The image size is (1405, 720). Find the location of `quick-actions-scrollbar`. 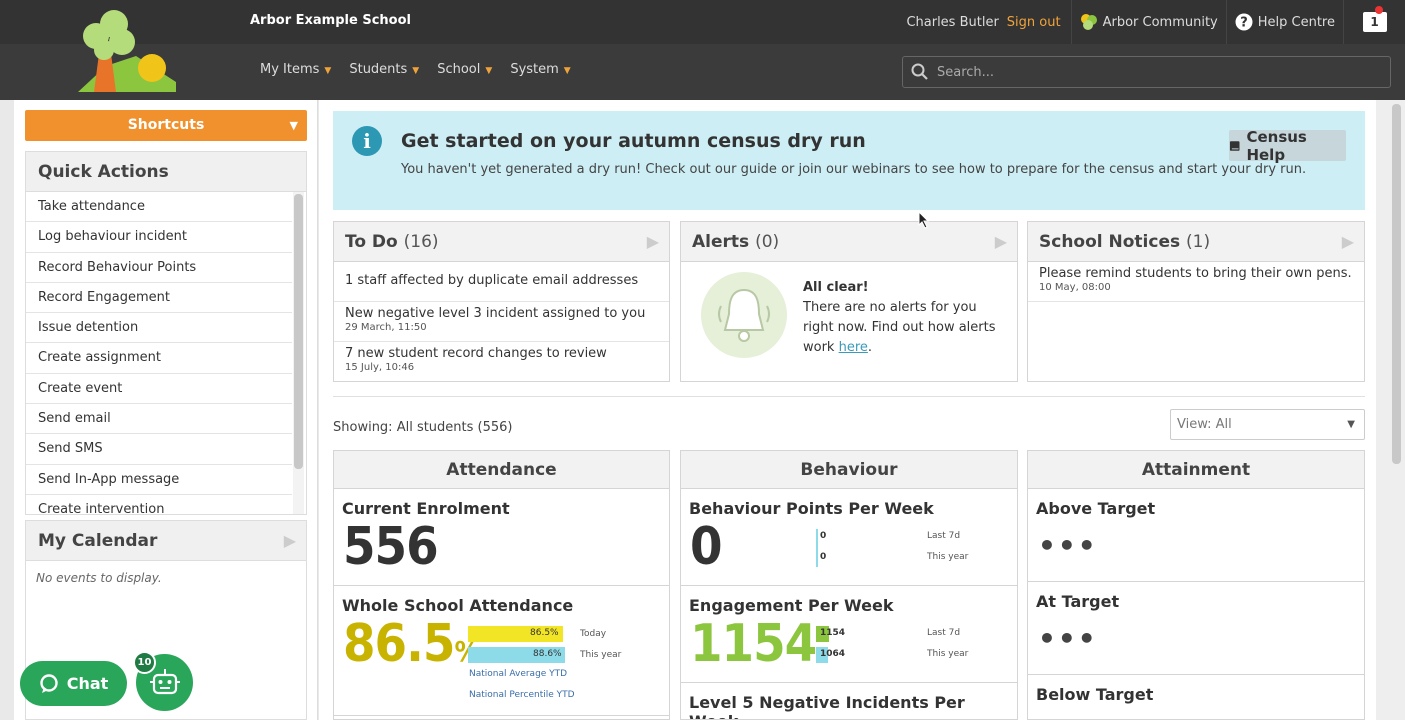

quick-actions-scrollbar is located at coordinates (298, 353).